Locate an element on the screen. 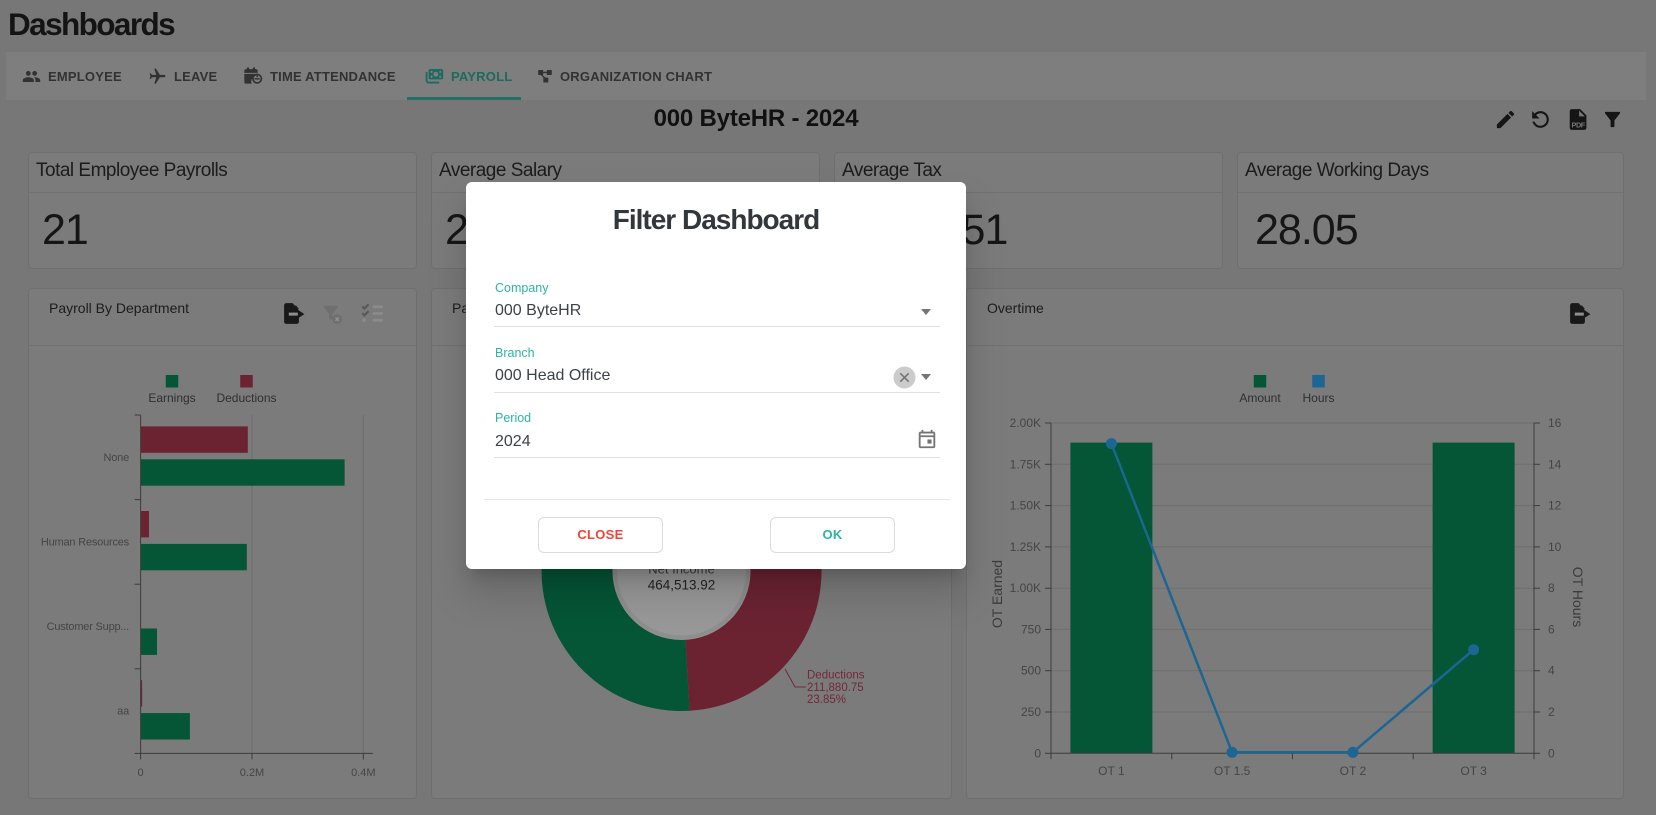 Image resolution: width=1656 pixels, height=815 pixels. svg-text: 2.00K is located at coordinates (1025, 423).